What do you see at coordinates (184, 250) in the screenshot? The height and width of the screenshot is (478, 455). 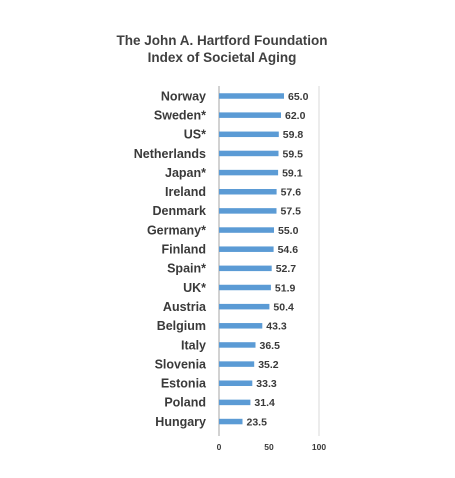 I see `category-label: Finland` at bounding box center [184, 250].